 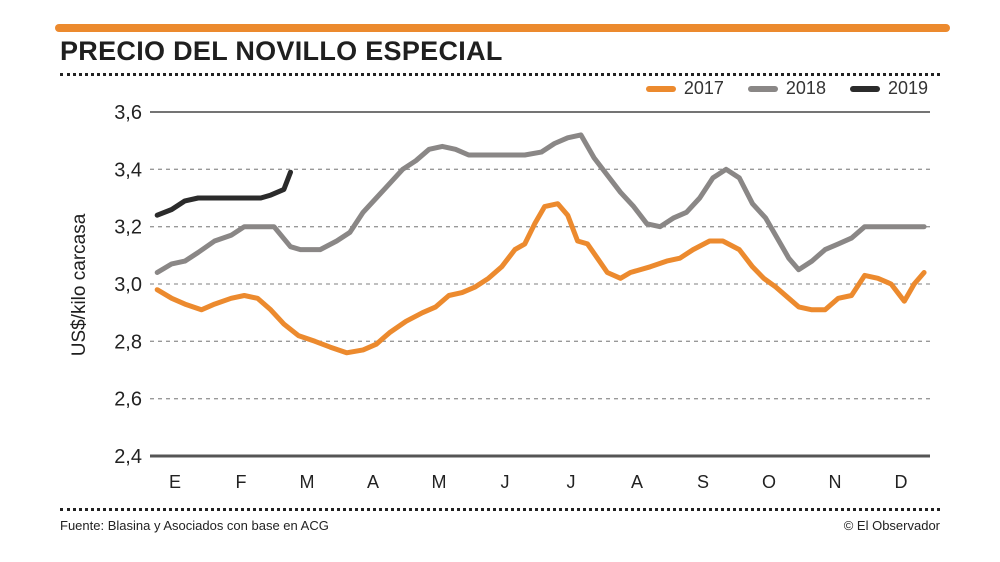 What do you see at coordinates (502, 28) in the screenshot?
I see `accent-top-bar` at bounding box center [502, 28].